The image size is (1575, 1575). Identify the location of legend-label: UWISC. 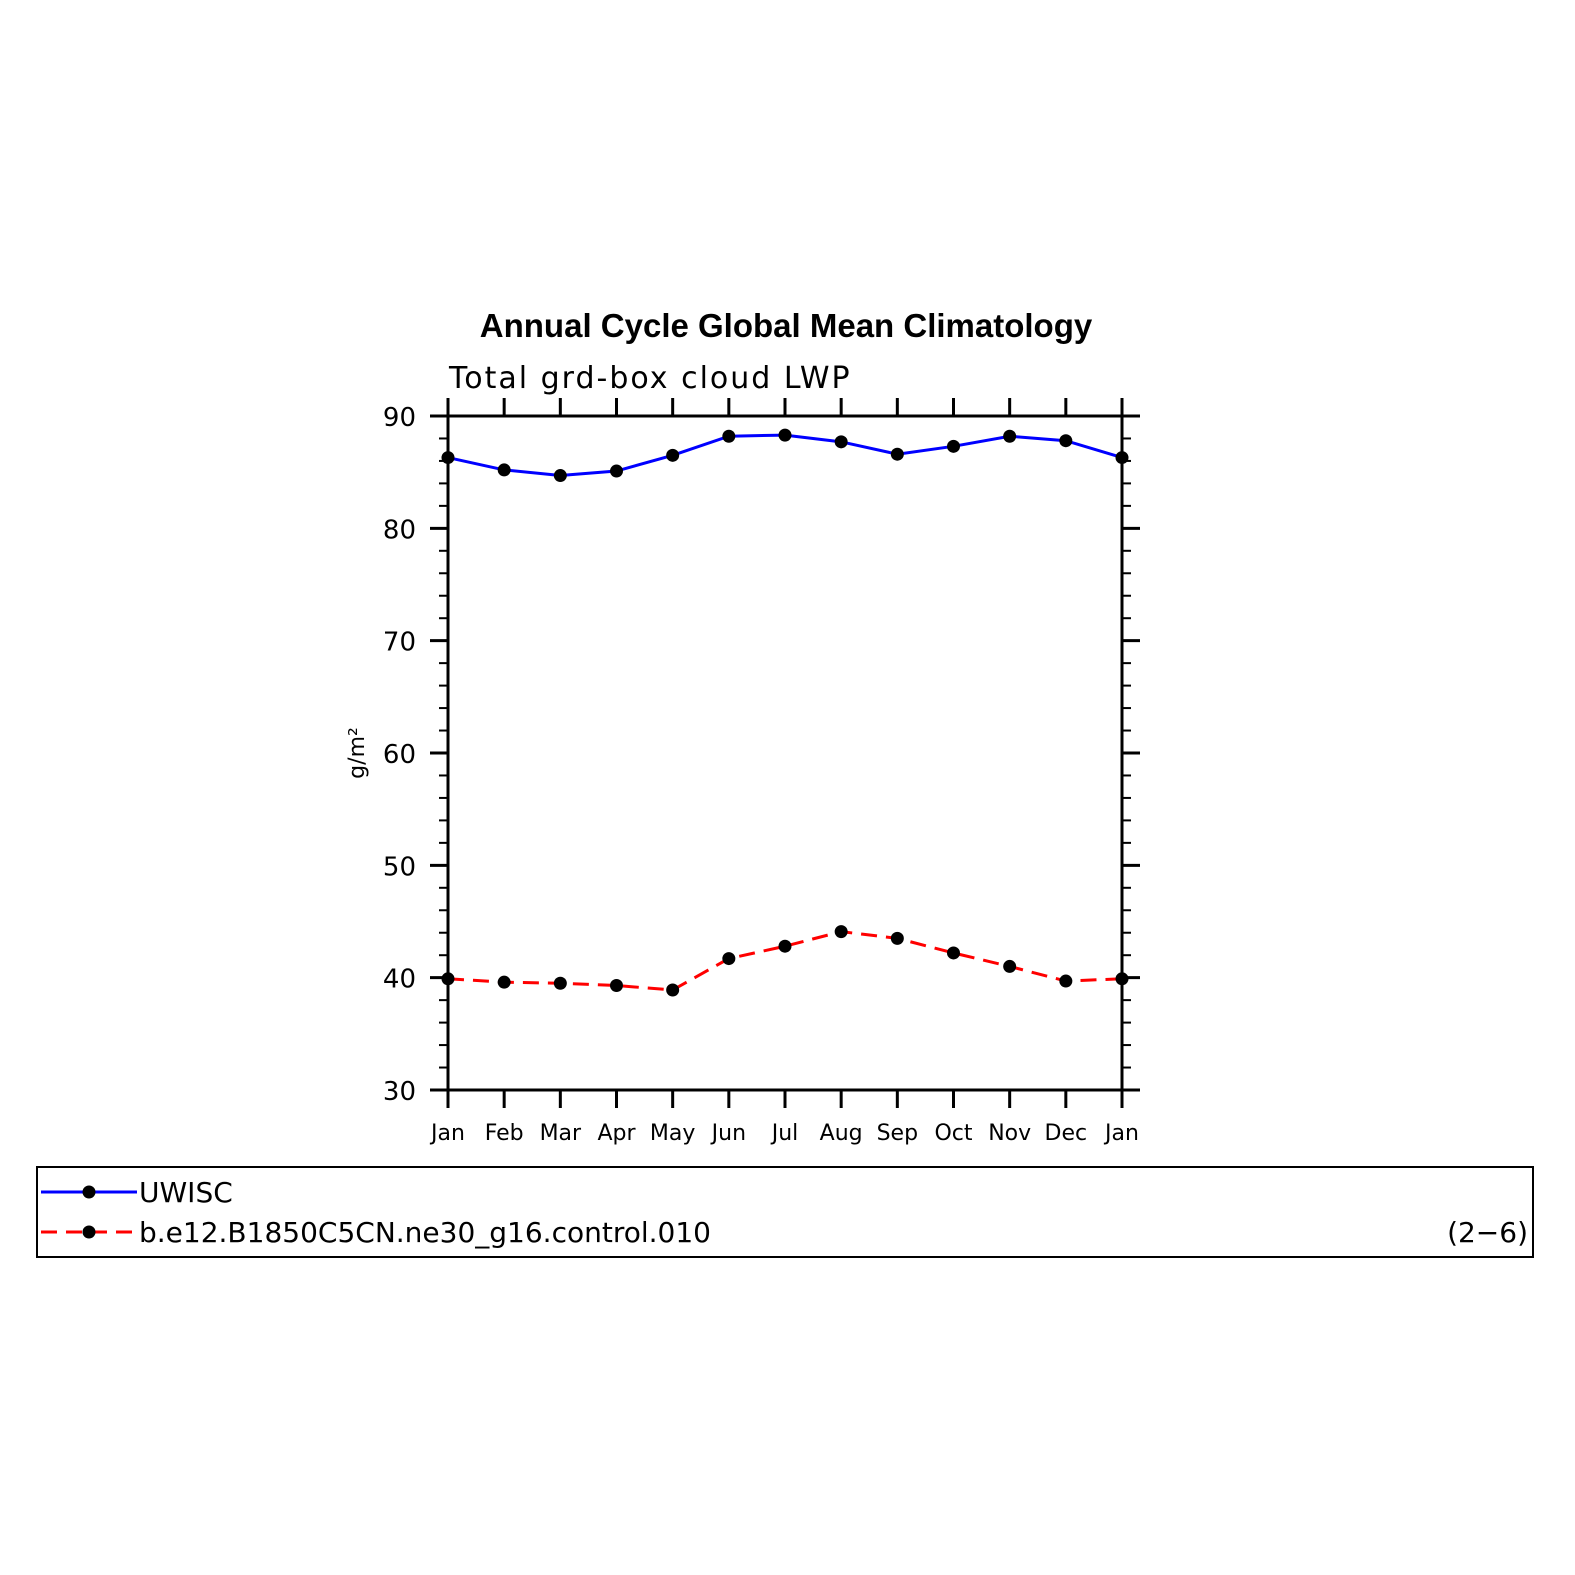
(186, 1192).